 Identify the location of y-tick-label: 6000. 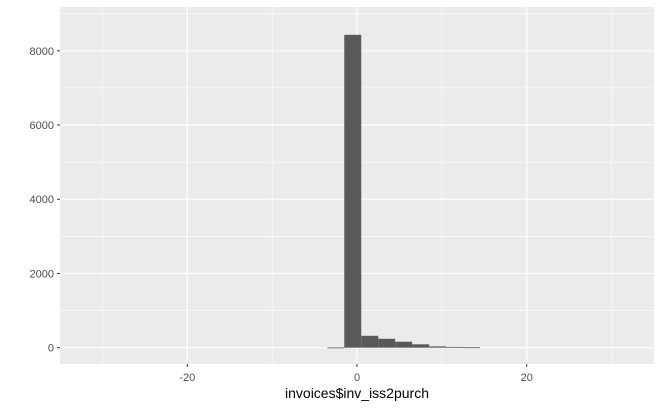
(42, 126).